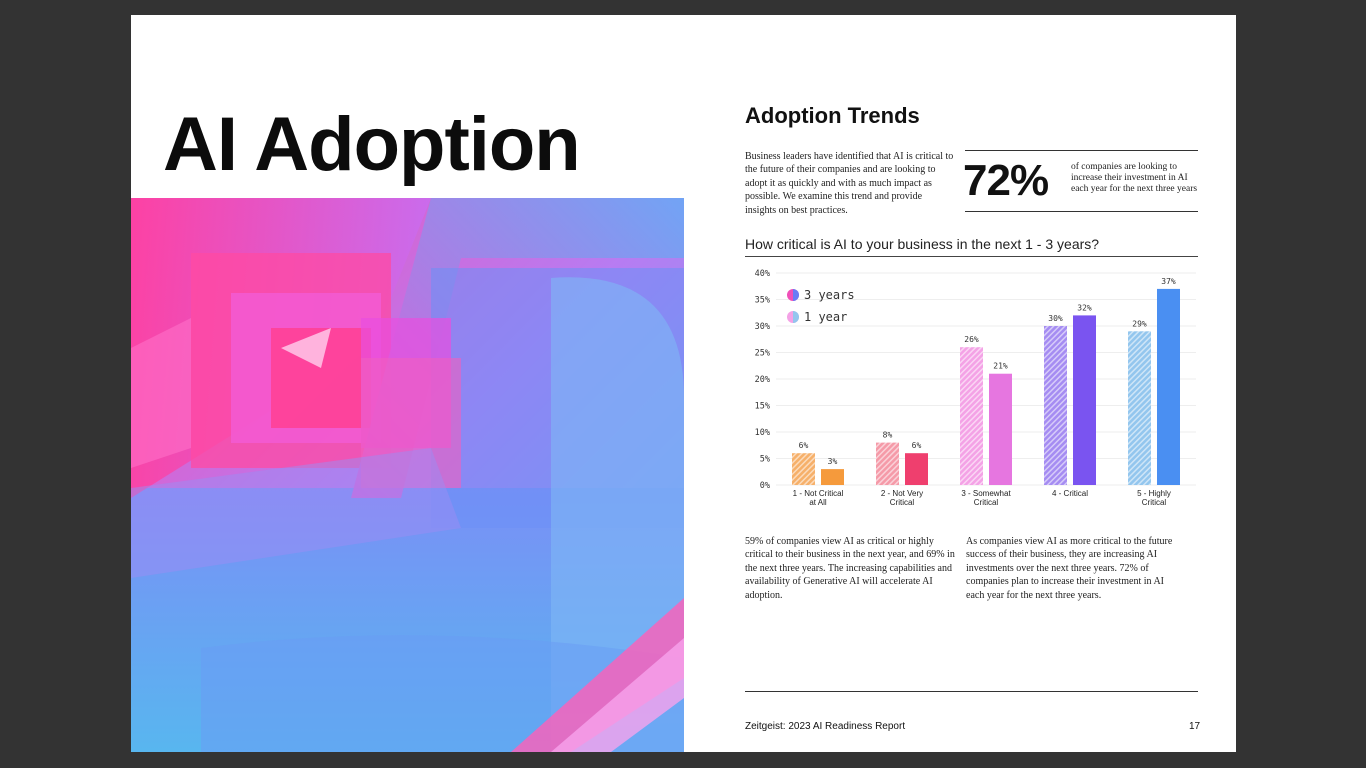 The image size is (1366, 768). What do you see at coordinates (762, 433) in the screenshot?
I see `y-tick-label: 10%` at bounding box center [762, 433].